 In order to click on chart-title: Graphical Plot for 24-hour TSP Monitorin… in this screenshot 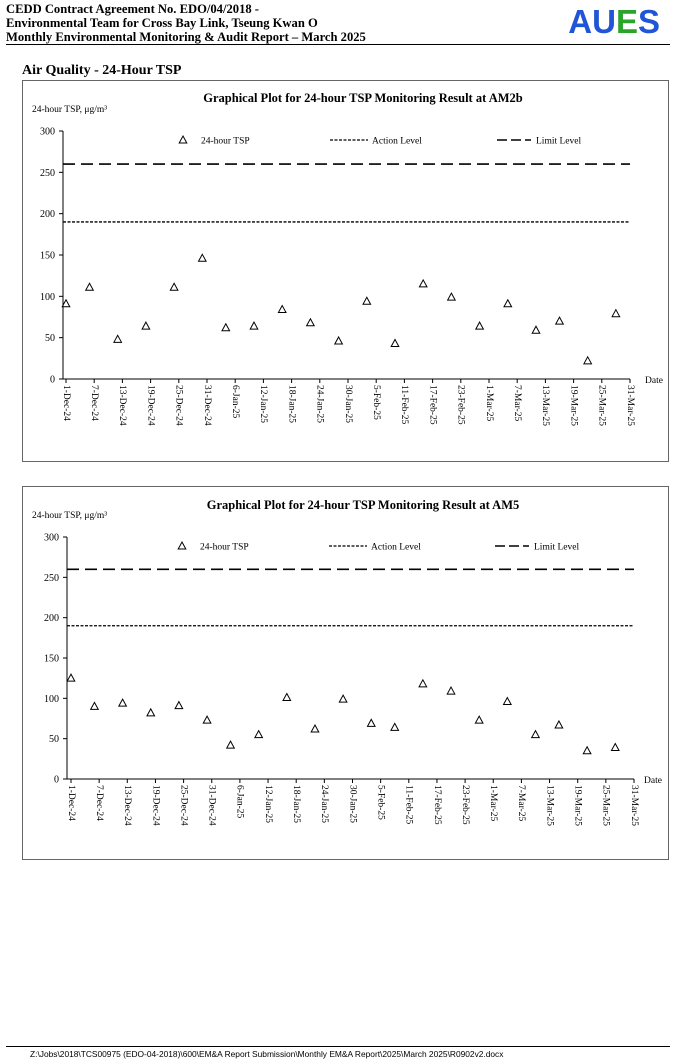, I will do `click(363, 505)`.